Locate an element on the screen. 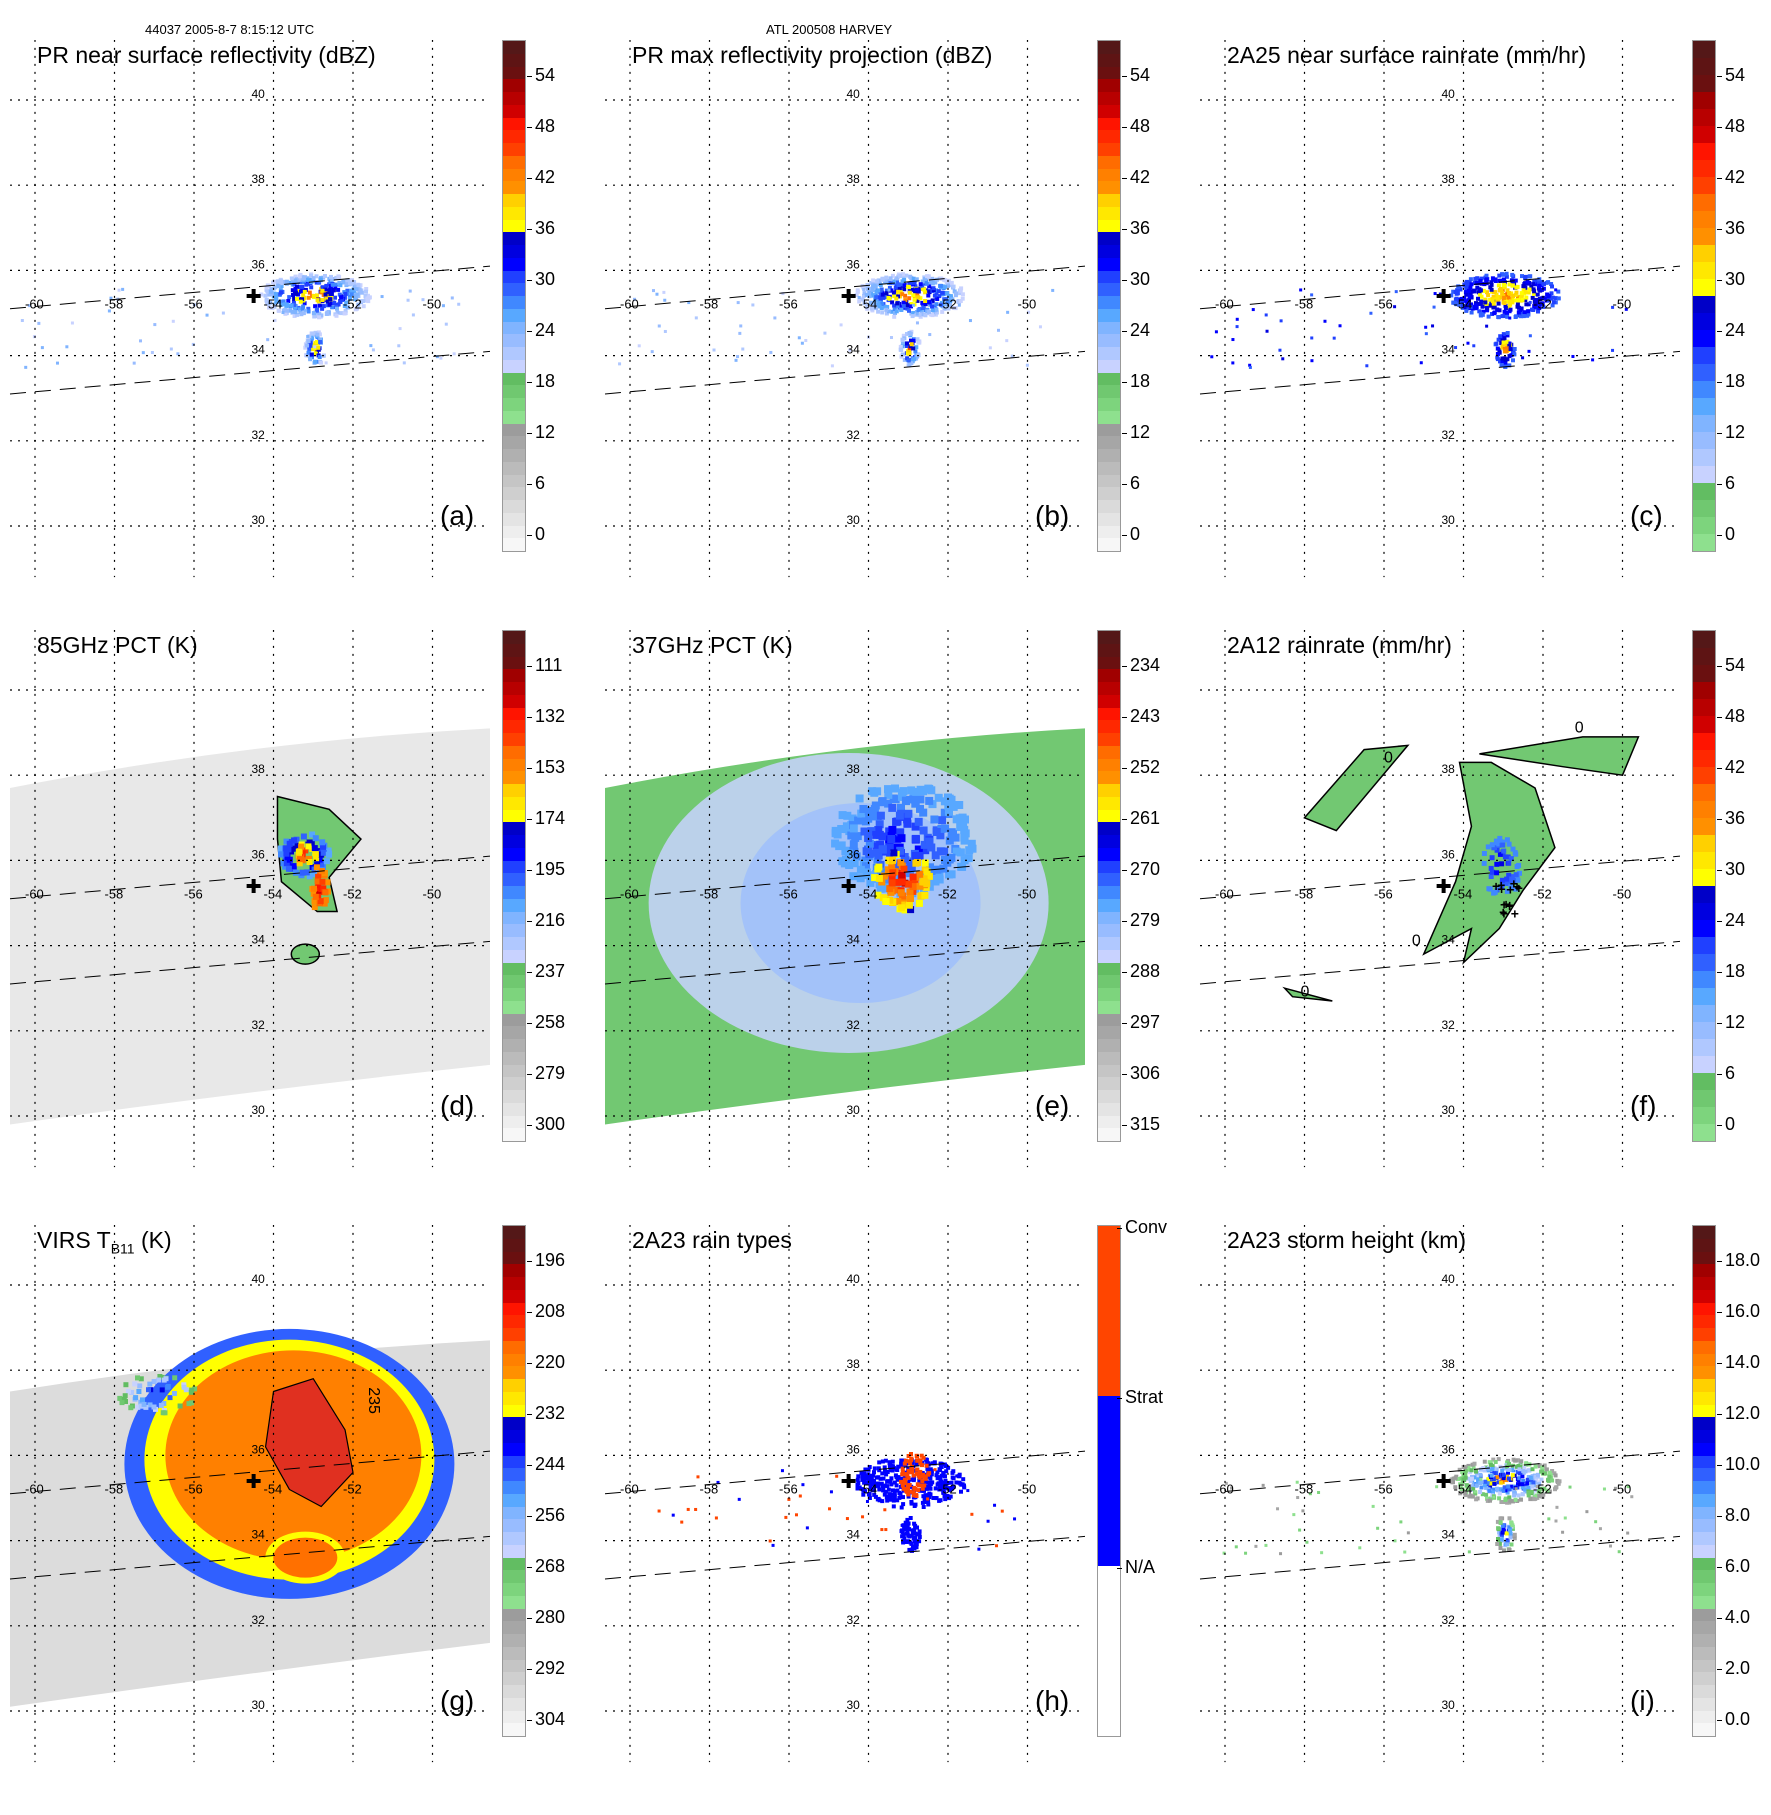  panel-title: PR near surface reflectivity (dBZ) is located at coordinates (206, 55).